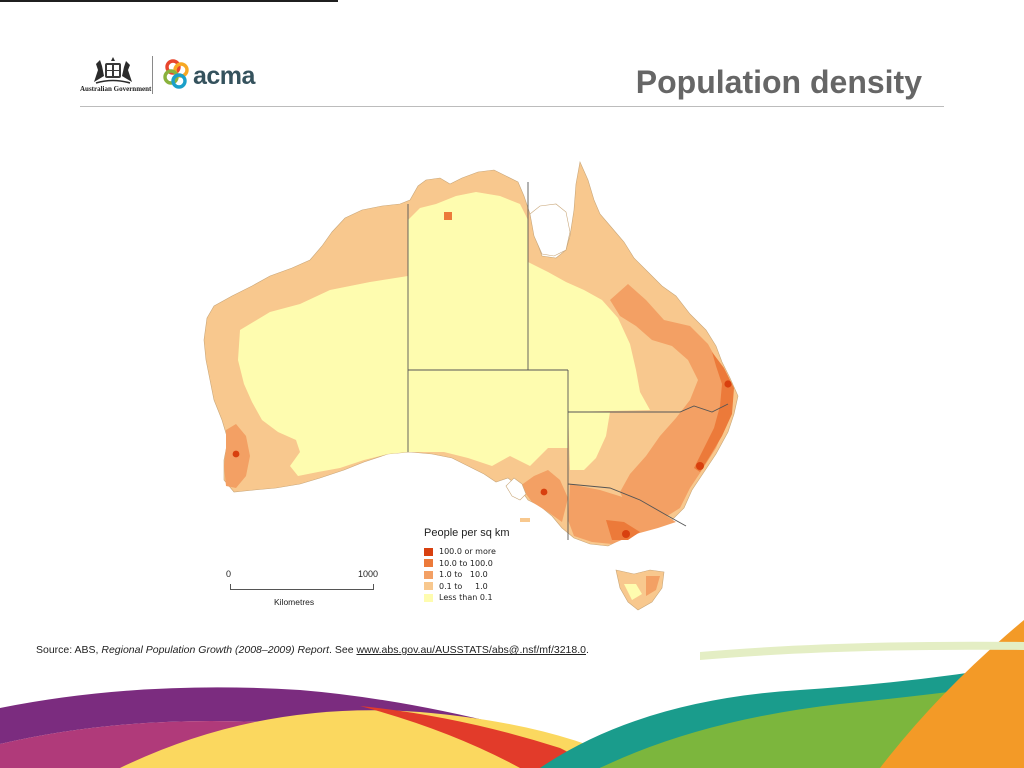  What do you see at coordinates (587, 650) in the screenshot?
I see `source-suffix: .` at bounding box center [587, 650].